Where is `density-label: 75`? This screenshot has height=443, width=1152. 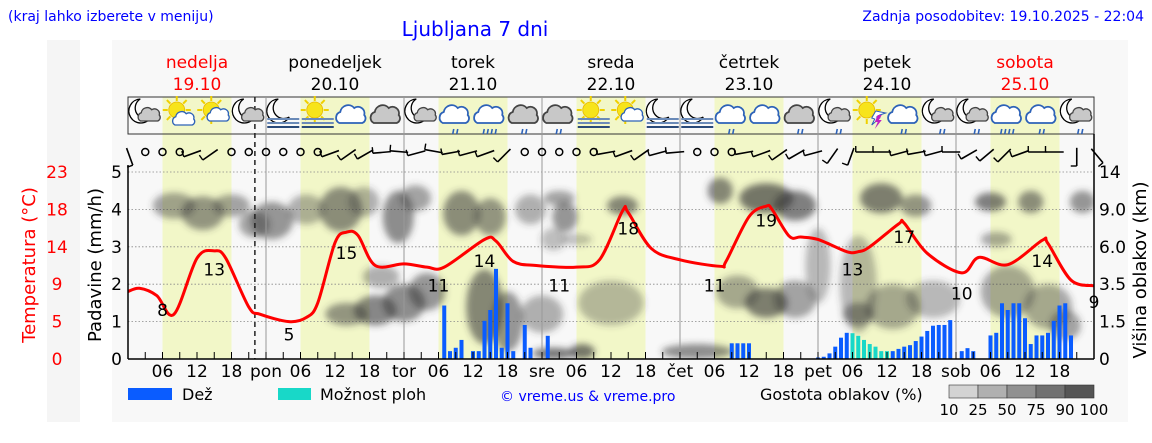 density-label: 75 is located at coordinates (1035, 410).